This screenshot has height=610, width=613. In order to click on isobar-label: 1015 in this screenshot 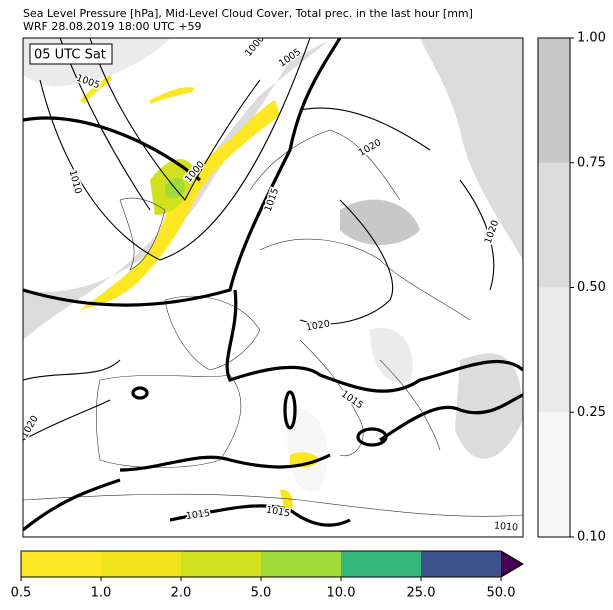, I will do `click(197, 515)`.